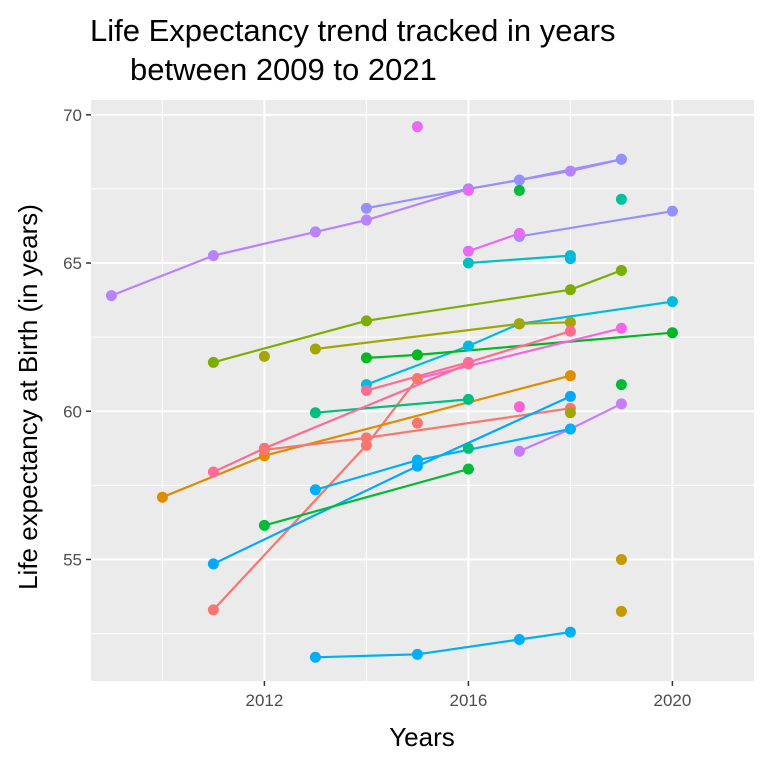 Image resolution: width=768 pixels, height=768 pixels. What do you see at coordinates (264, 700) in the screenshot?
I see `x-tick-label: 2012` at bounding box center [264, 700].